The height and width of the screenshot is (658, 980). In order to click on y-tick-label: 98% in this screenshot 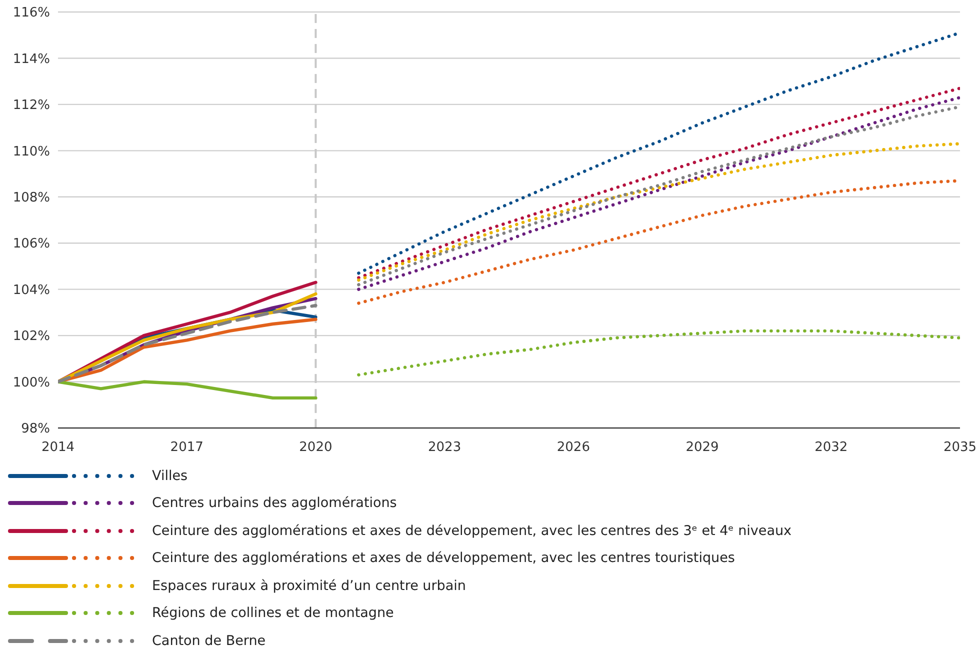, I will do `click(35, 429)`.